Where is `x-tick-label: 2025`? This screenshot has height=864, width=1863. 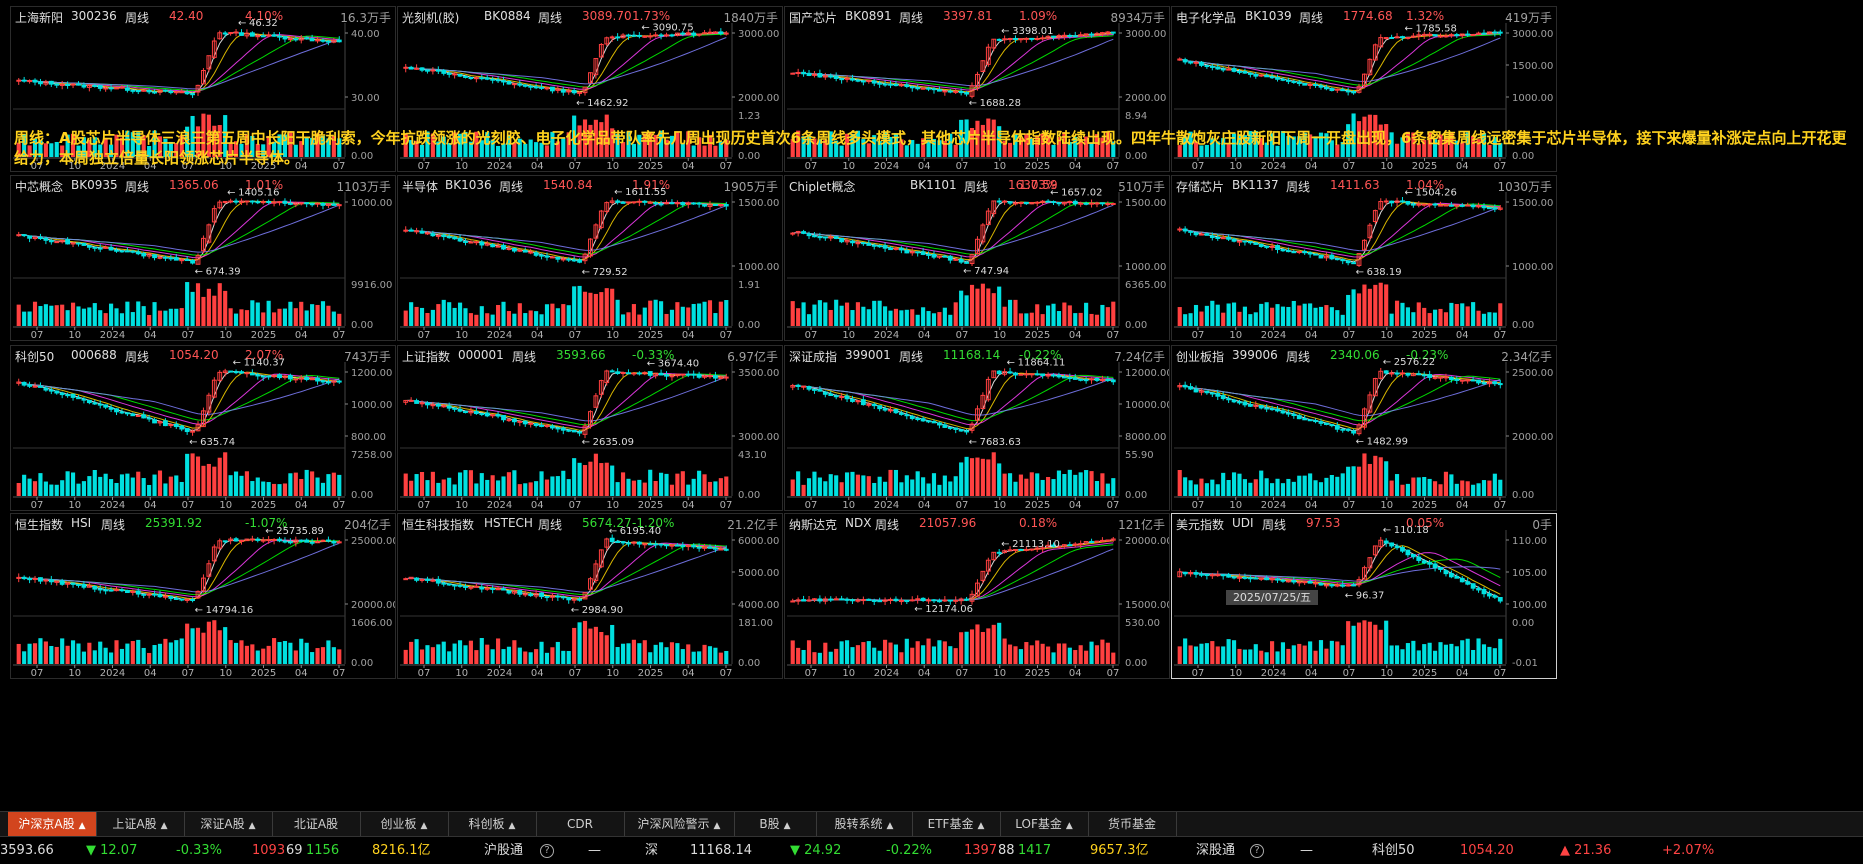
x-tick-label: 2025 is located at coordinates (263, 673).